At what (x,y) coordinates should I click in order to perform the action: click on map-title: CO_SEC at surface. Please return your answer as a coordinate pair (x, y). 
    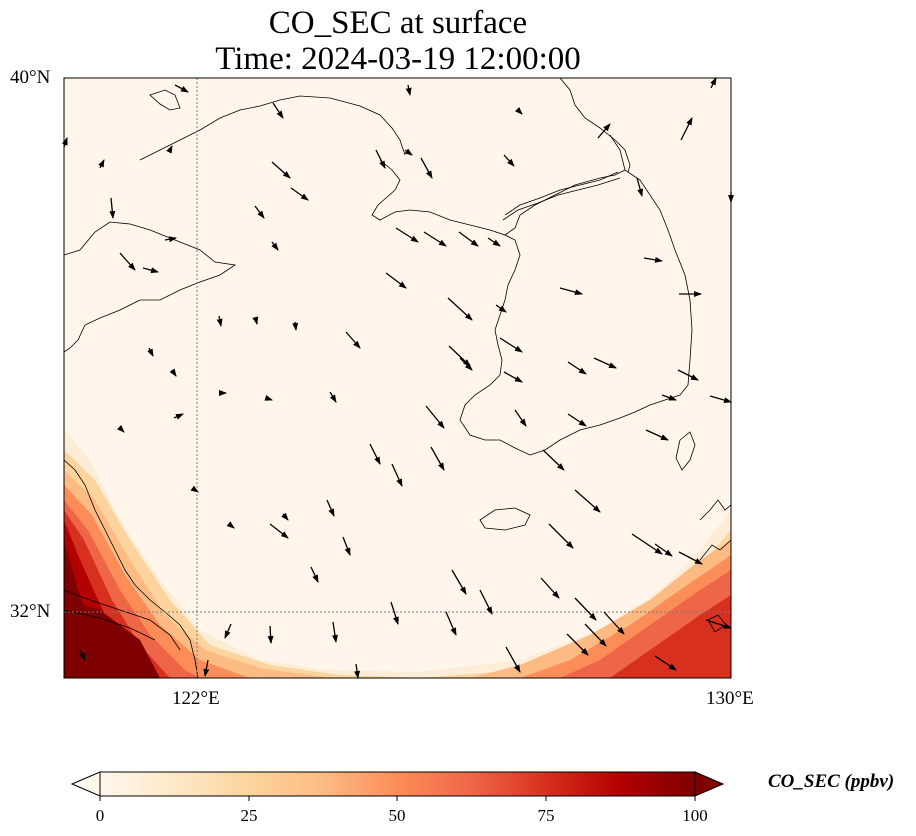
    Looking at the image, I should click on (398, 23).